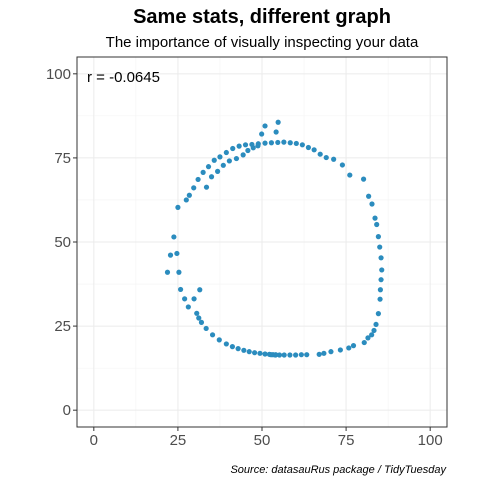  What do you see at coordinates (67, 410) in the screenshot?
I see `y-tick-label: 0` at bounding box center [67, 410].